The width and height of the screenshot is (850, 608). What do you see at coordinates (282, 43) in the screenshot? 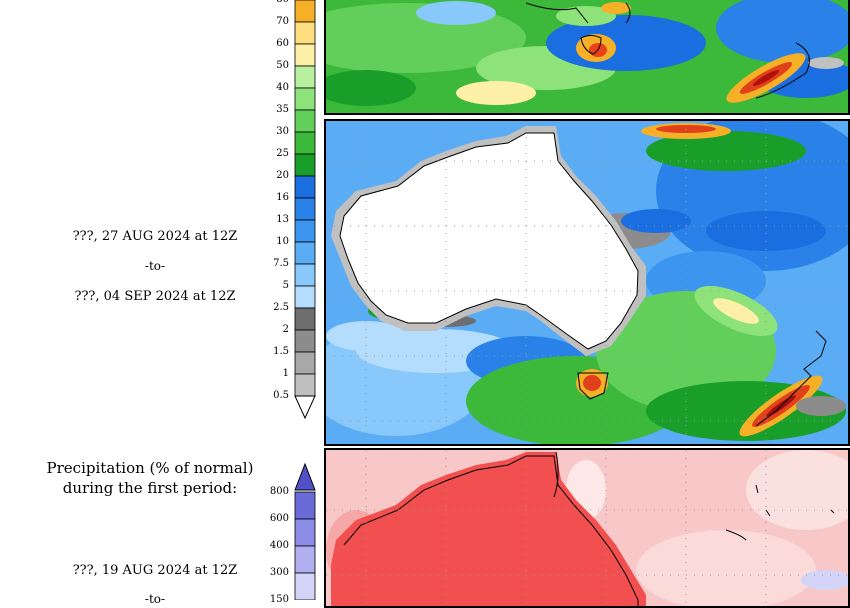
I see `colorbar-tick-label: 60` at bounding box center [282, 43].